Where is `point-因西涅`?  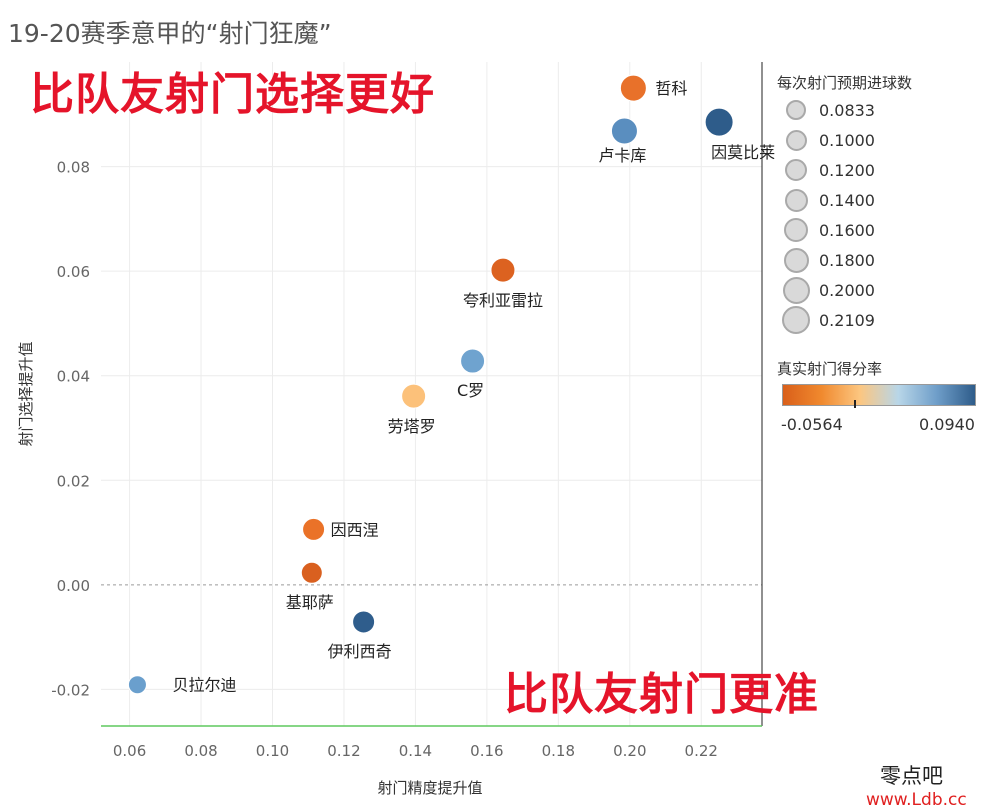
point-因西涅 is located at coordinates (314, 529).